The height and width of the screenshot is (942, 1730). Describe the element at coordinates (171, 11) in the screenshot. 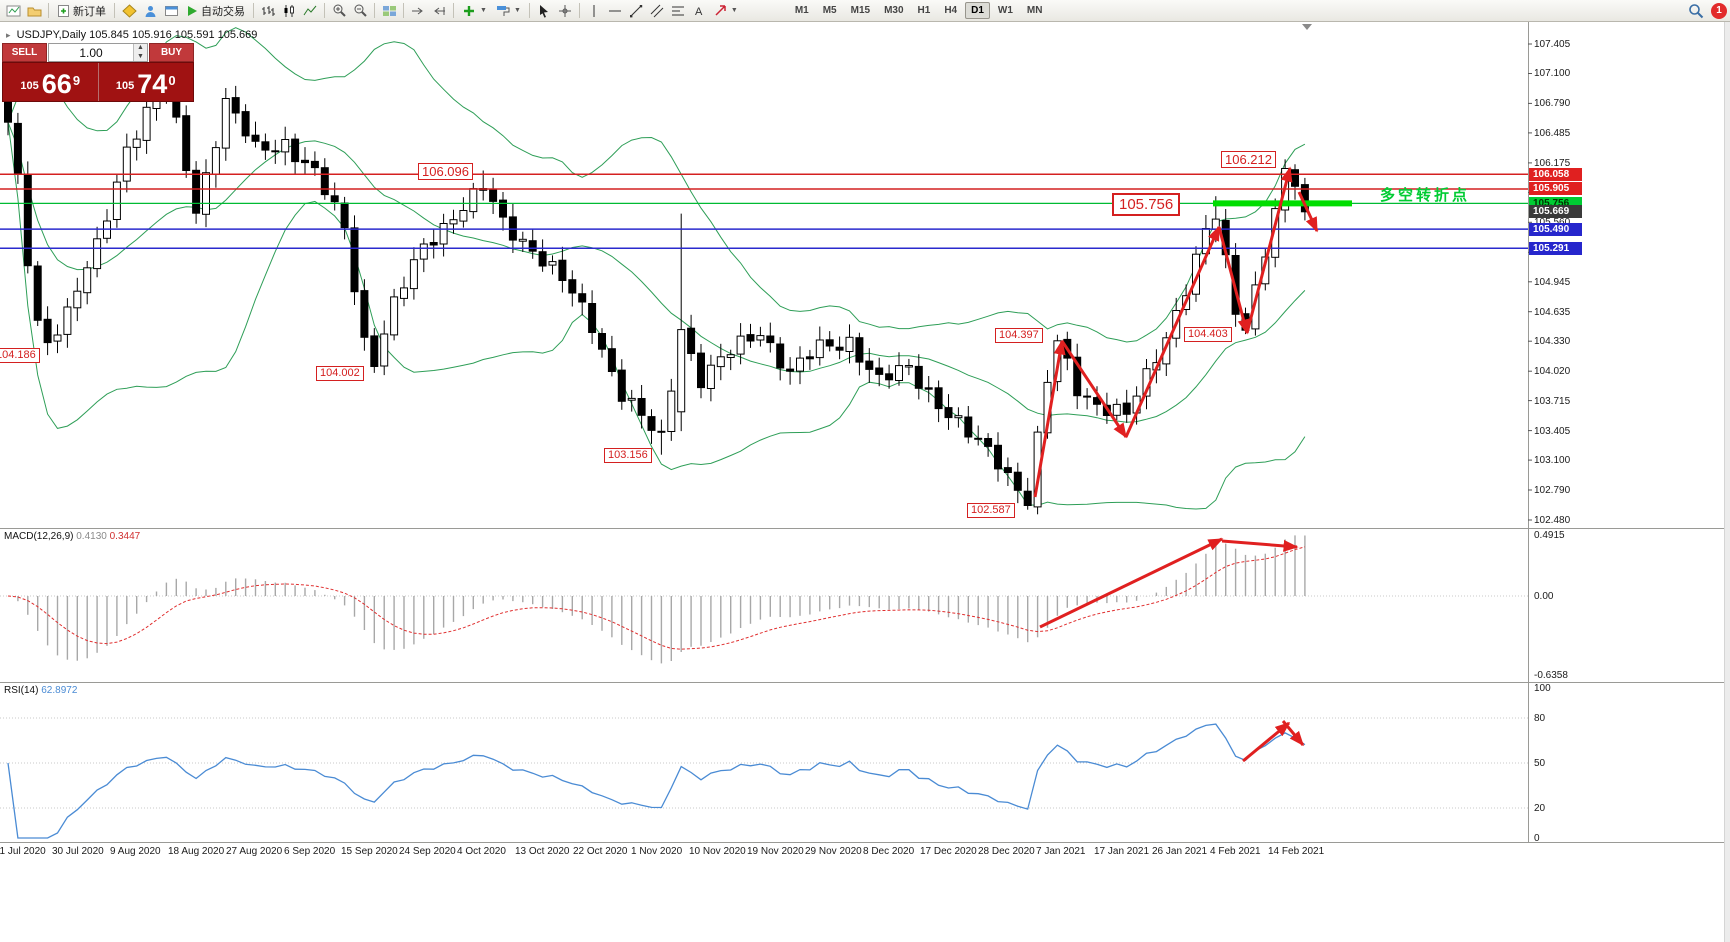

I see `terminal-icon` at that location.